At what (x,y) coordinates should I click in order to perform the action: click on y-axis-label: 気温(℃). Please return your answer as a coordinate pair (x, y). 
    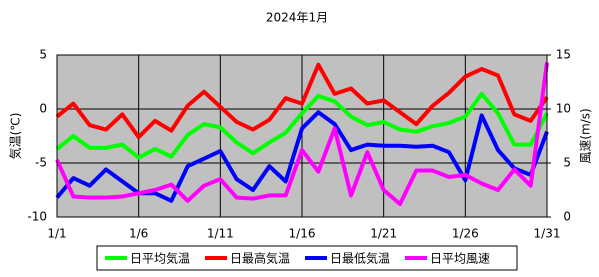
    Looking at the image, I should click on (15, 136).